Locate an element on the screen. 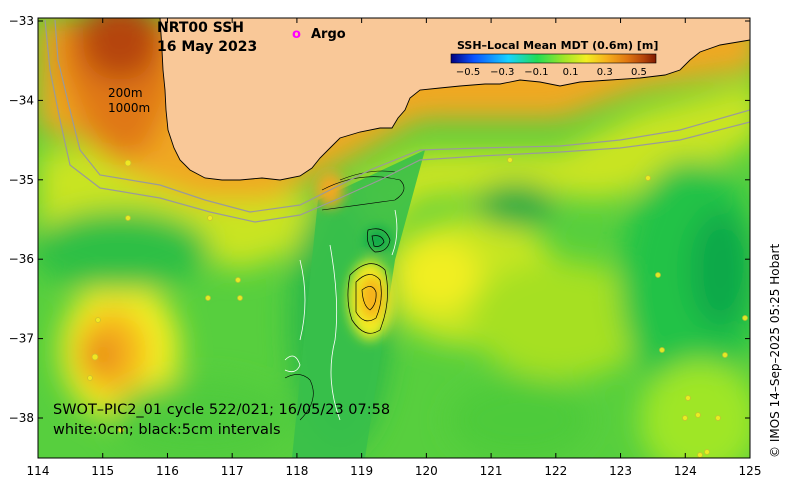 This screenshot has width=791, height=492. date-title: 16 May 2023 is located at coordinates (207, 47).